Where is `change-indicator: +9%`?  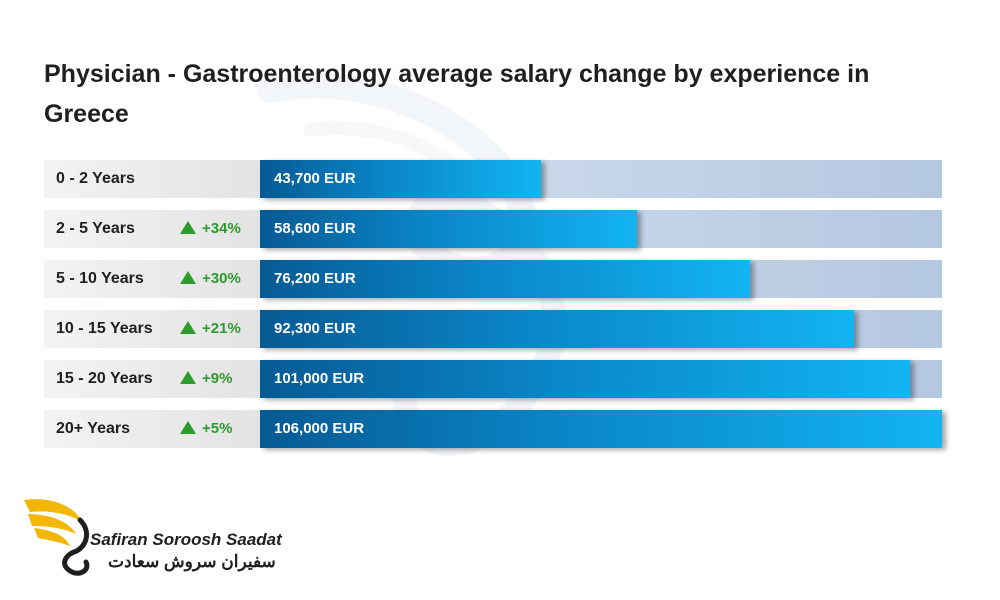
change-indicator: +9% is located at coordinates (206, 379).